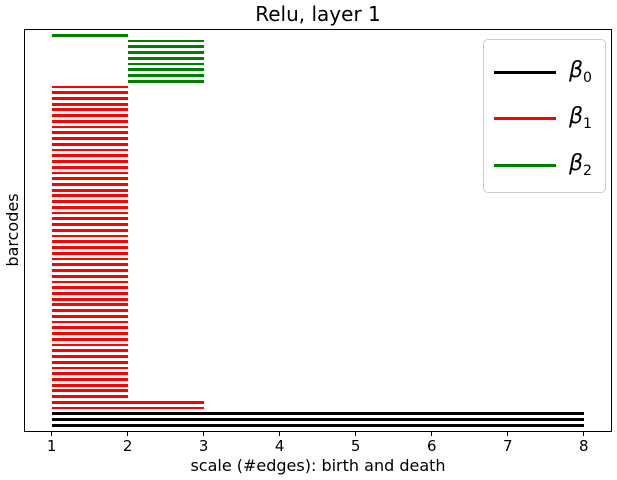  I want to click on legend-label: β2, so click(580, 165).